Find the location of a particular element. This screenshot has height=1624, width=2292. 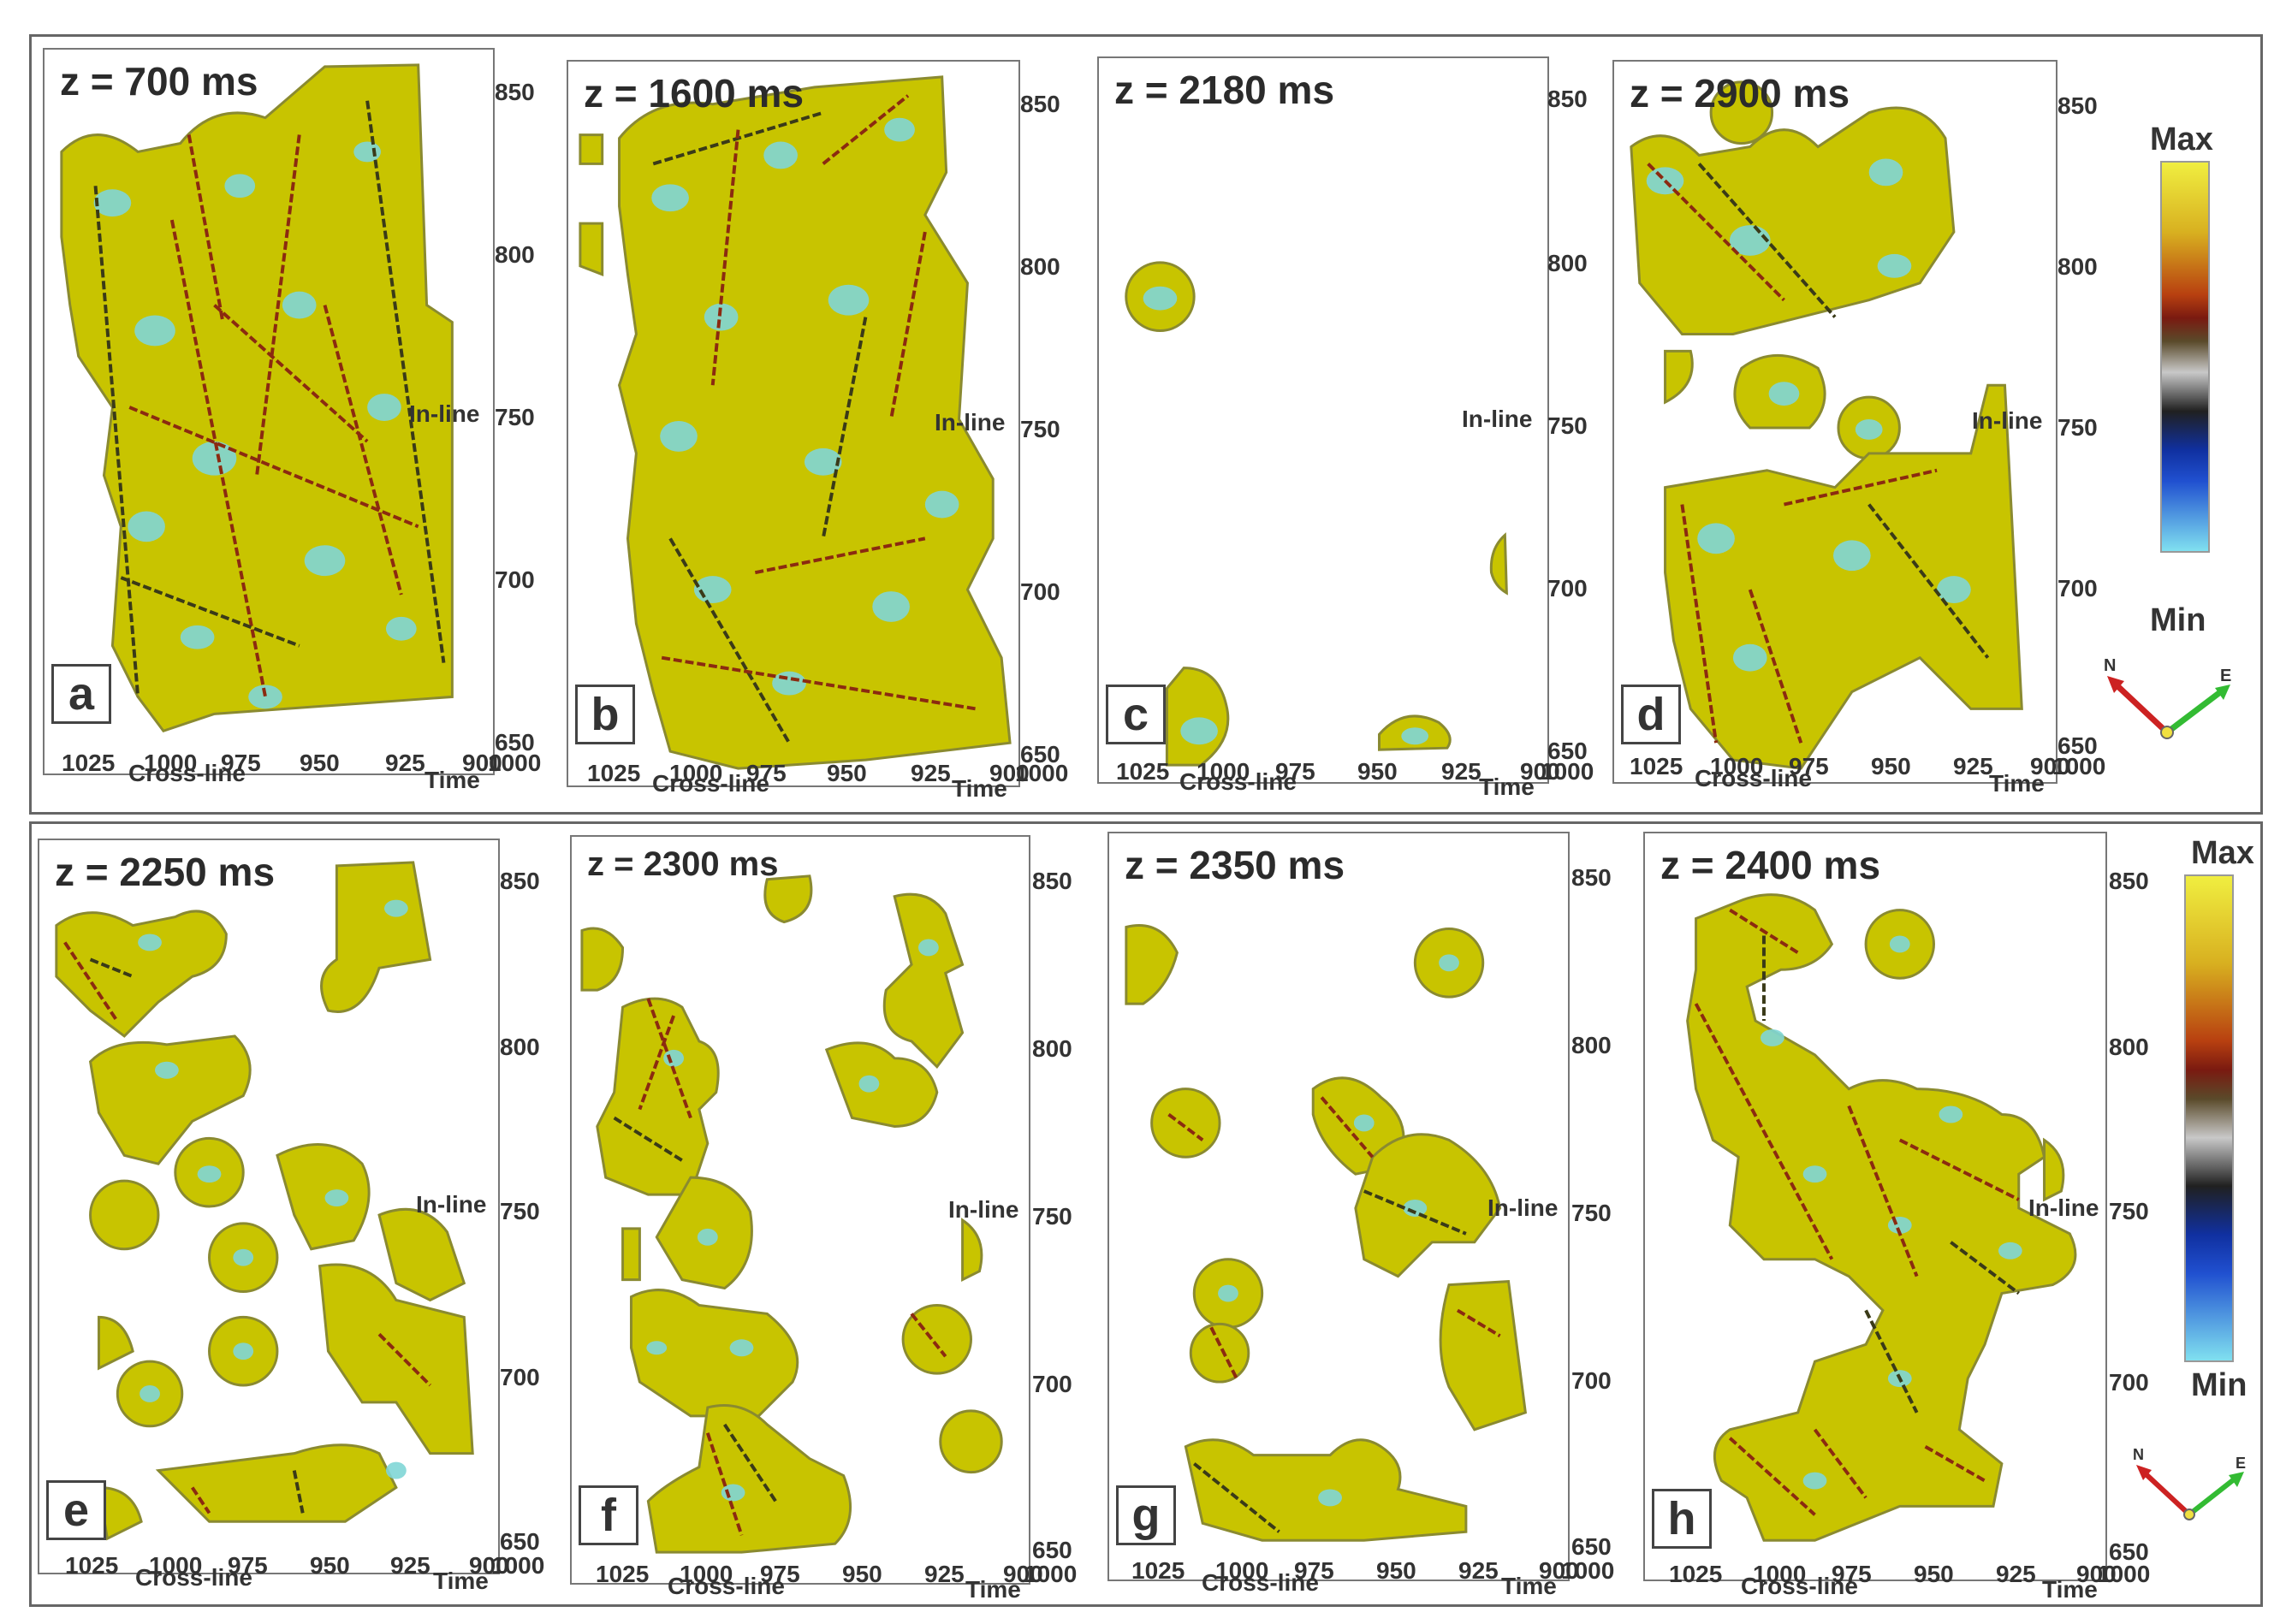

panel-f: z = 2300 ms f is located at coordinates (800, 1210).